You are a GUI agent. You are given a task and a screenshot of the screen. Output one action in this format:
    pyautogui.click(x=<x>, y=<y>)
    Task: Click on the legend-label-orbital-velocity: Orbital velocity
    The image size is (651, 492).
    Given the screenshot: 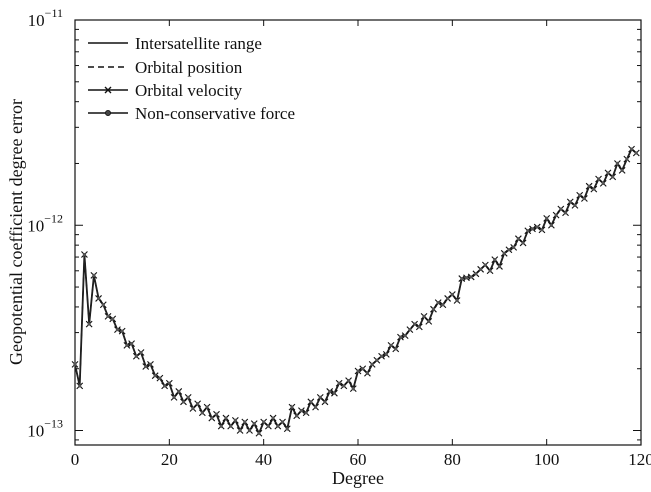 What is the action you would take?
    pyautogui.click(x=189, y=90)
    